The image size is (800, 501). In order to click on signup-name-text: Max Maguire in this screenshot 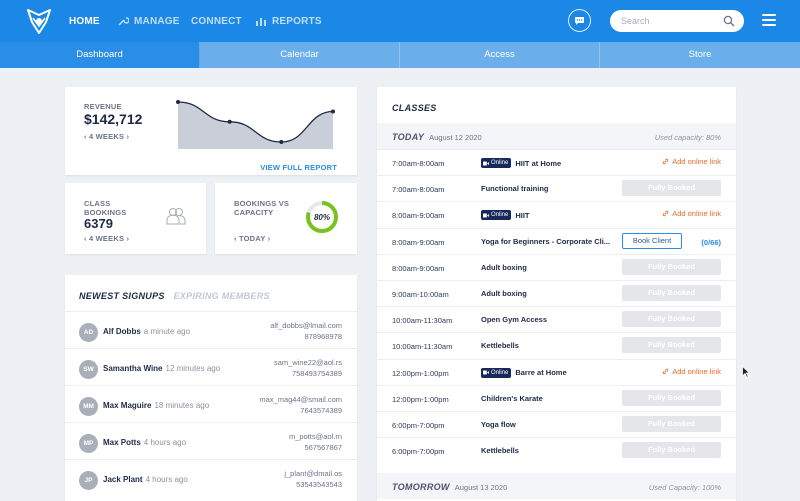, I will do `click(127, 405)`.